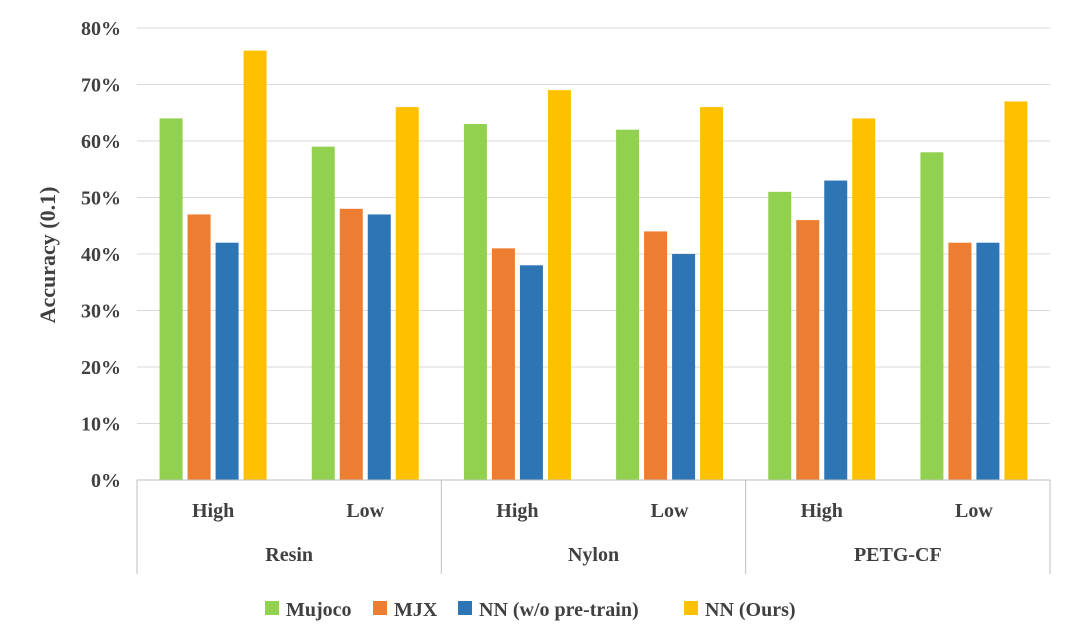 The width and height of the screenshot is (1070, 642). Describe the element at coordinates (101, 86) in the screenshot. I see `y-tick-label: 70%` at that location.